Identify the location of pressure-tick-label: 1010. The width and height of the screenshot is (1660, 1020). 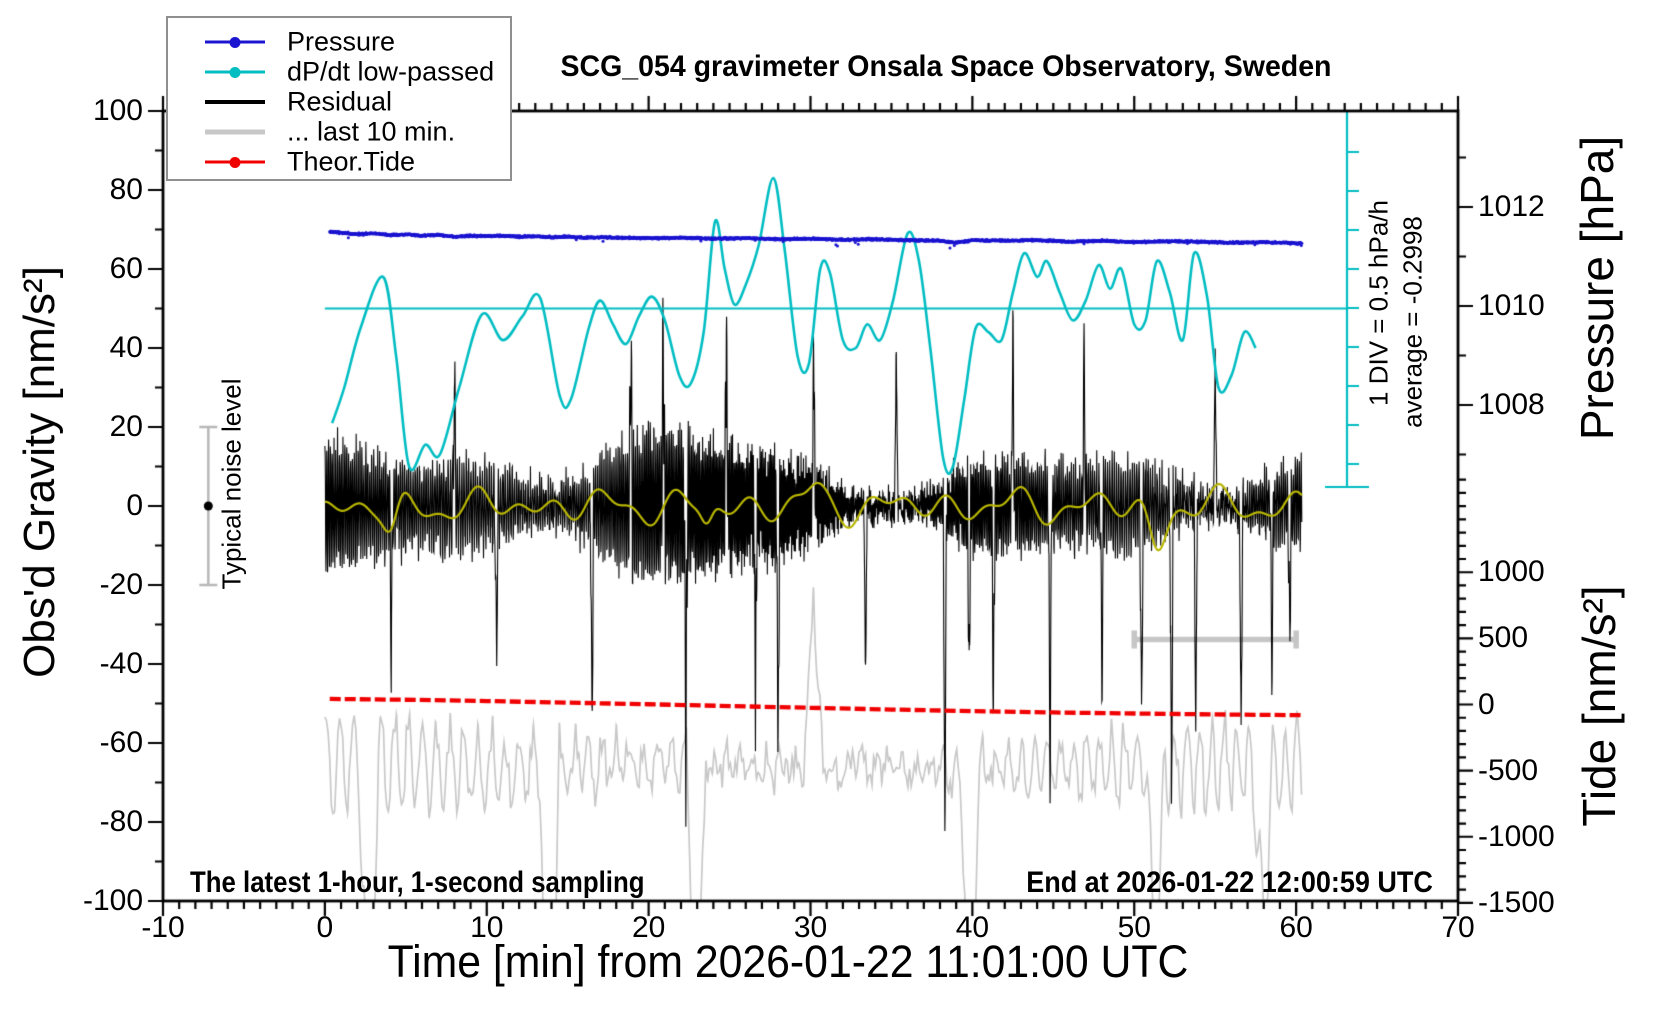
(1511, 305).